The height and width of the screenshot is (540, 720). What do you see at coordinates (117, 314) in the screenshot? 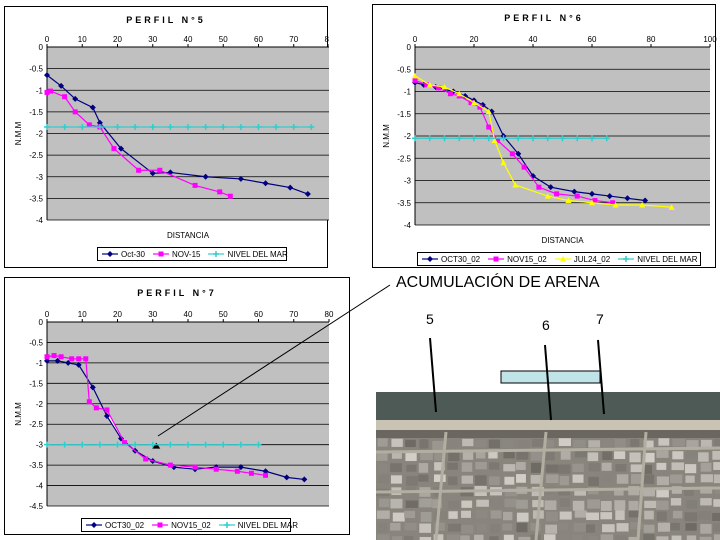
I see `x-tick-label: 20` at bounding box center [117, 314].